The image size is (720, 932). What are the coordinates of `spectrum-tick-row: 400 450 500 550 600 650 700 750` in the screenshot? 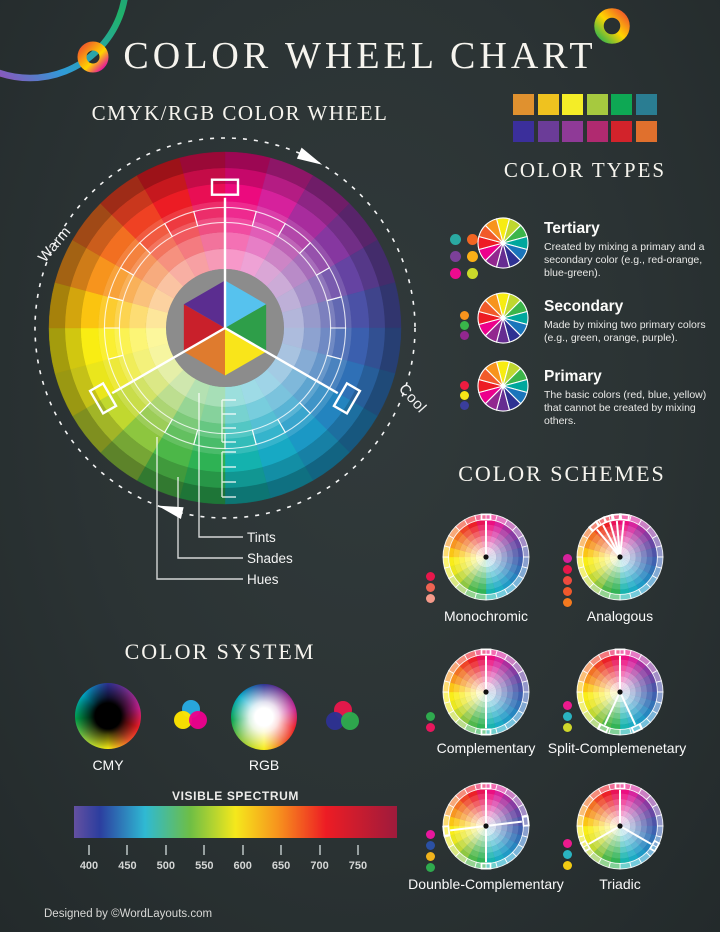 It's located at (223, 858).